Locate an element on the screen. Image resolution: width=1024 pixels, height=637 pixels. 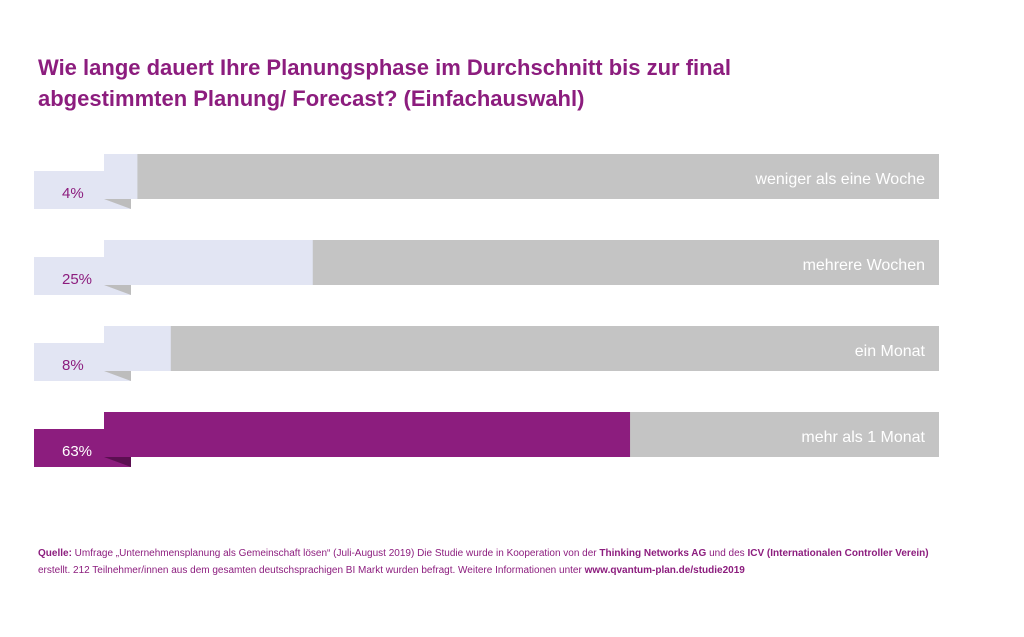
category-label-1: weniger als eine Woche is located at coordinates (839, 179).